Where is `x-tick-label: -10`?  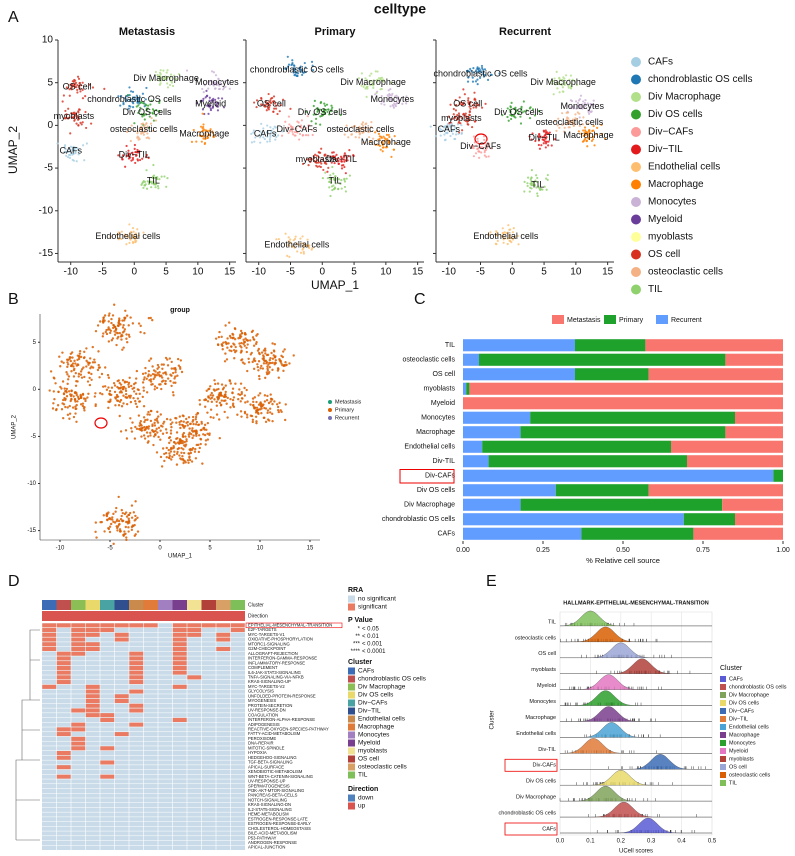 x-tick-label: -10 is located at coordinates (448, 272).